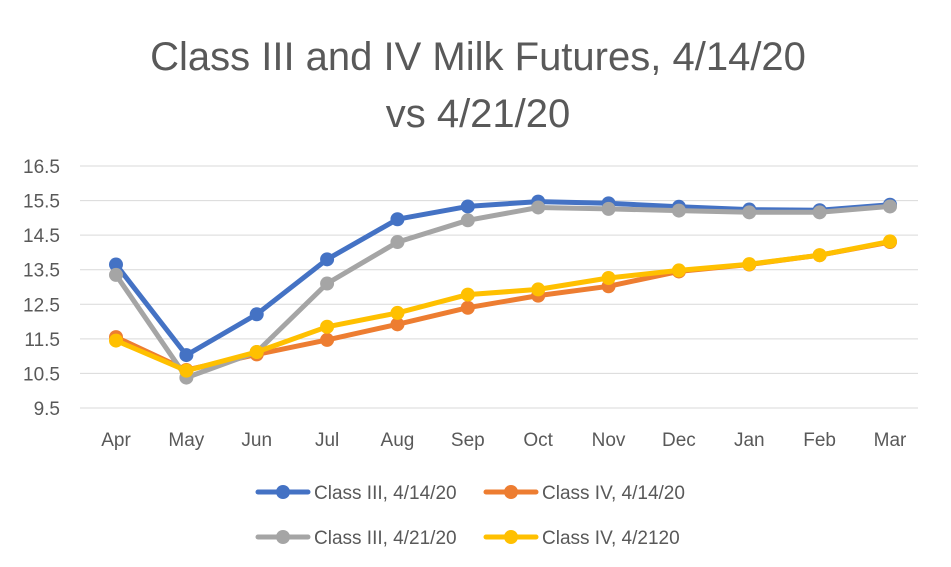 The image size is (951, 567). What do you see at coordinates (42, 340) in the screenshot?
I see `y-tick-label: 11.5` at bounding box center [42, 340].